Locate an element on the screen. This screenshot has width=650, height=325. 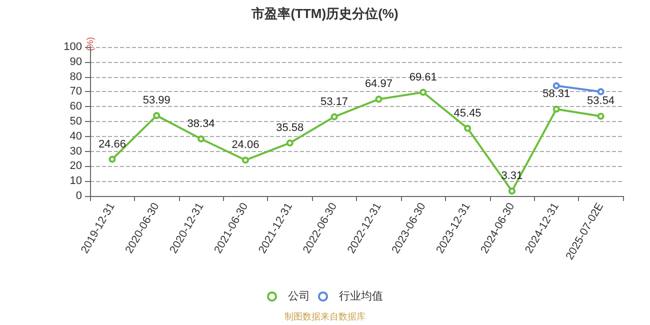
y-tick-label: 90 is located at coordinates (76, 62).